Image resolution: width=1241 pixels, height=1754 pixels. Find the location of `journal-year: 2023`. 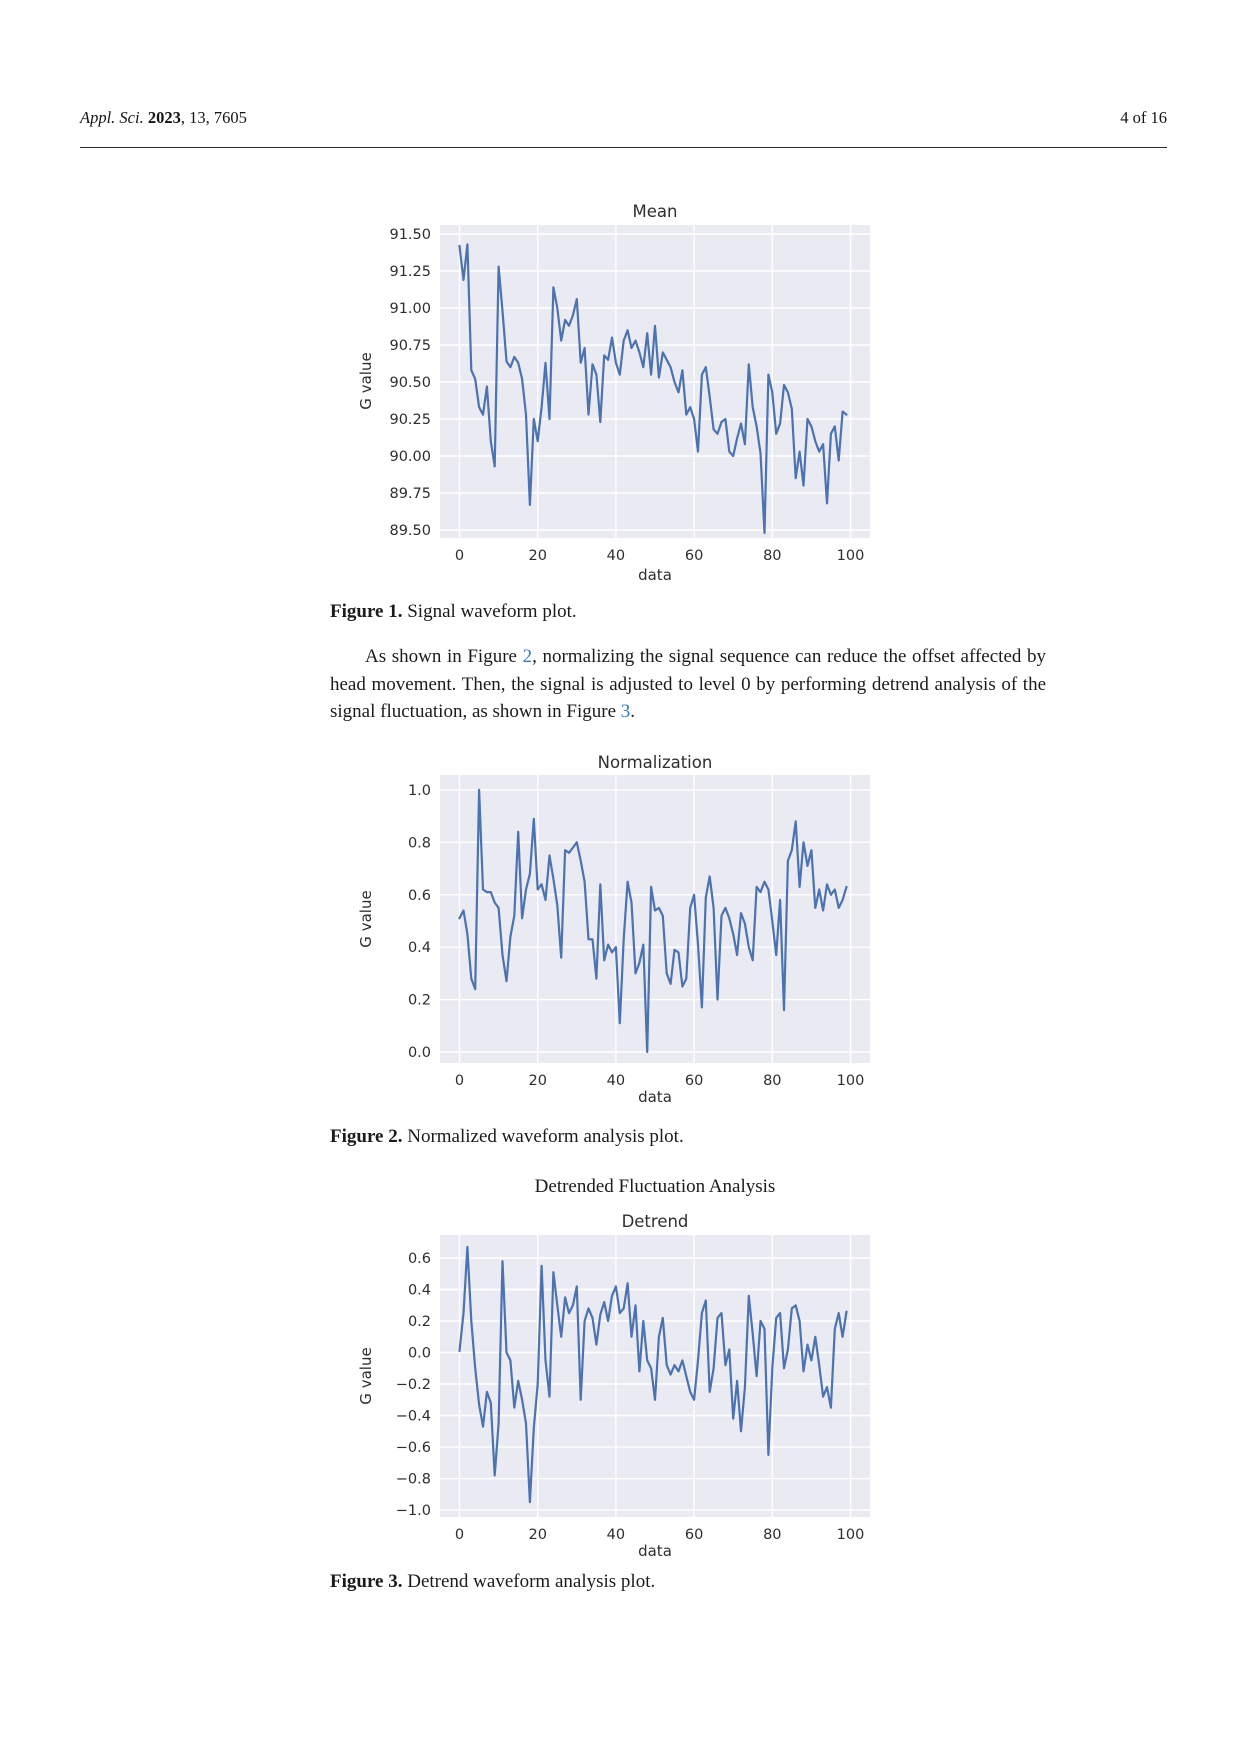

journal-year: 2023 is located at coordinates (164, 117).